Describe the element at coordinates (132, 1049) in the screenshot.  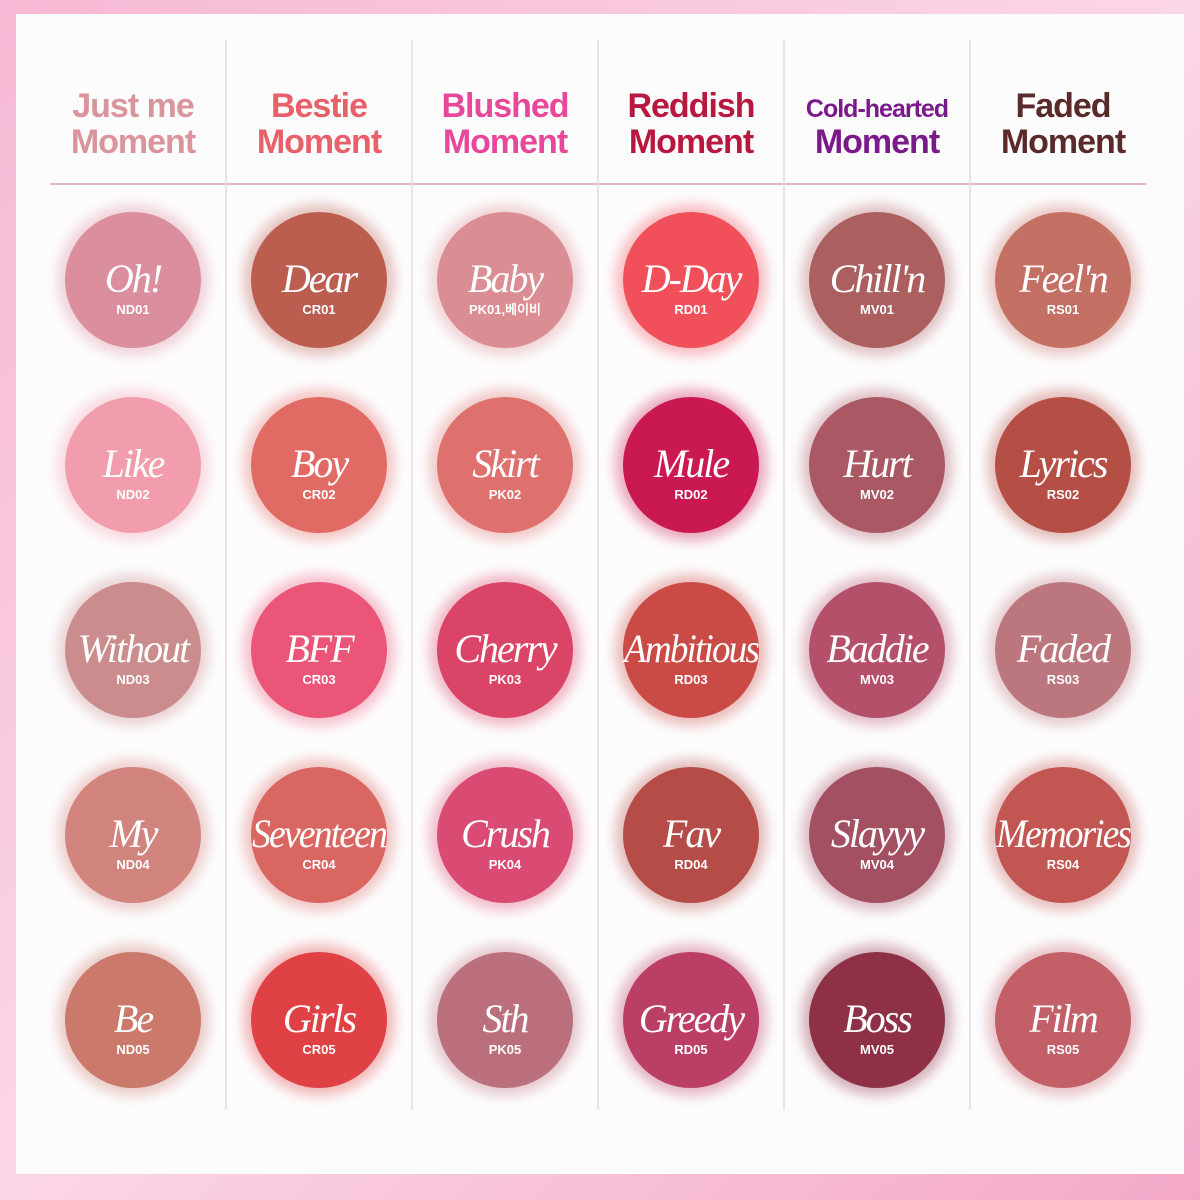
I see `swatch-code: ND05` at that location.